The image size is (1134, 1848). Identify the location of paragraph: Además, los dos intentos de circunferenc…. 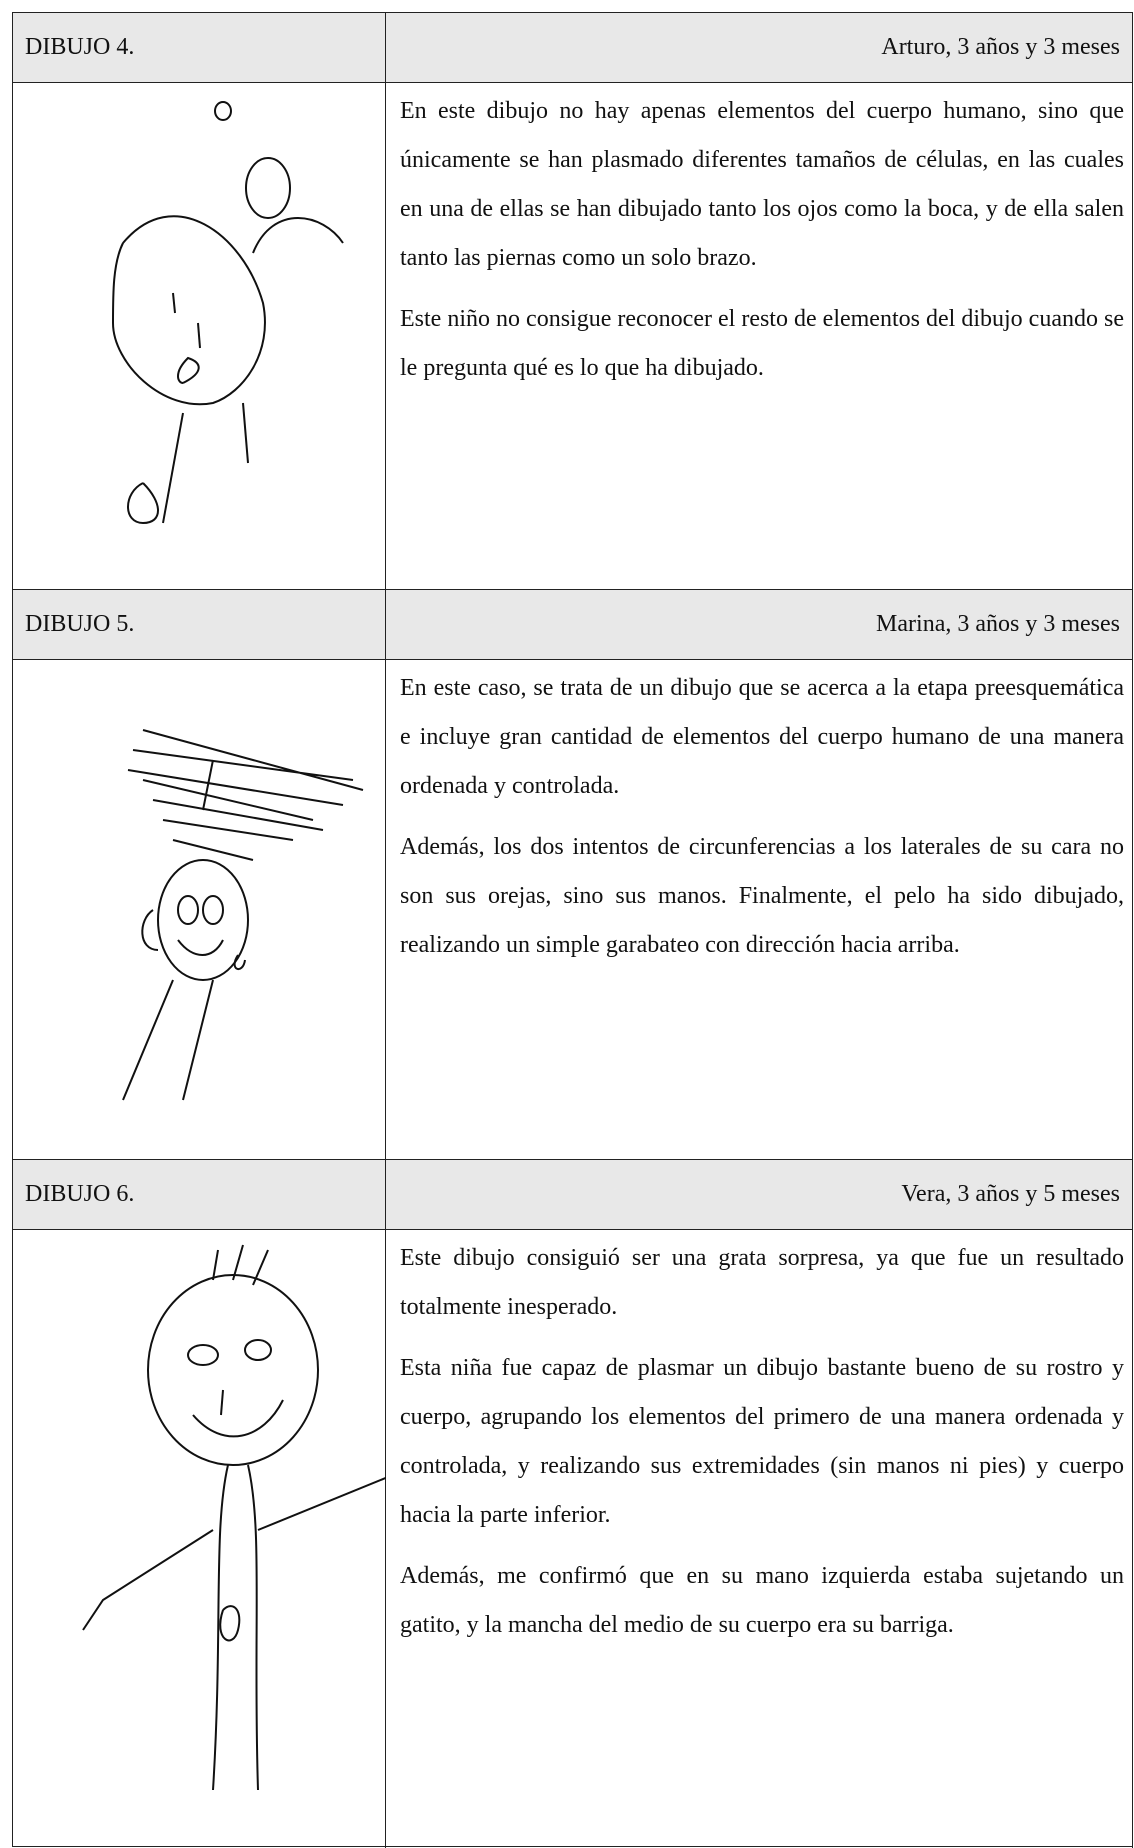
(762, 896).